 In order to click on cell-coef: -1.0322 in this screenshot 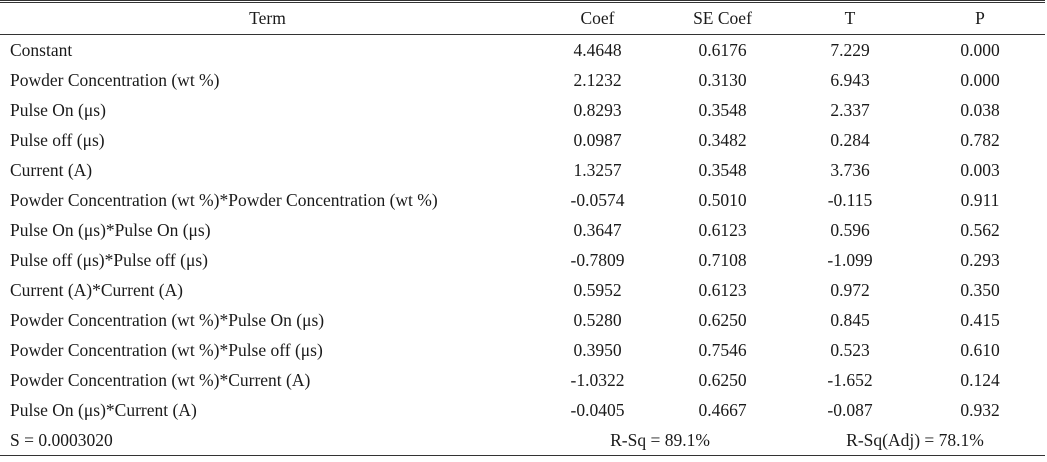, I will do `click(597, 379)`.